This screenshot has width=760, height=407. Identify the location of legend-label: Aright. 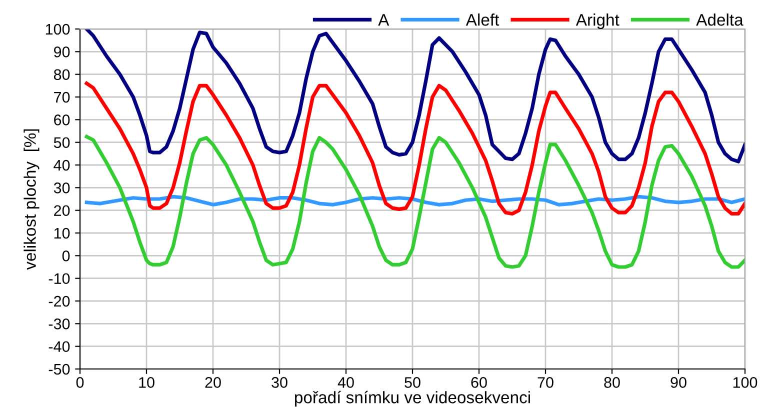
(598, 21).